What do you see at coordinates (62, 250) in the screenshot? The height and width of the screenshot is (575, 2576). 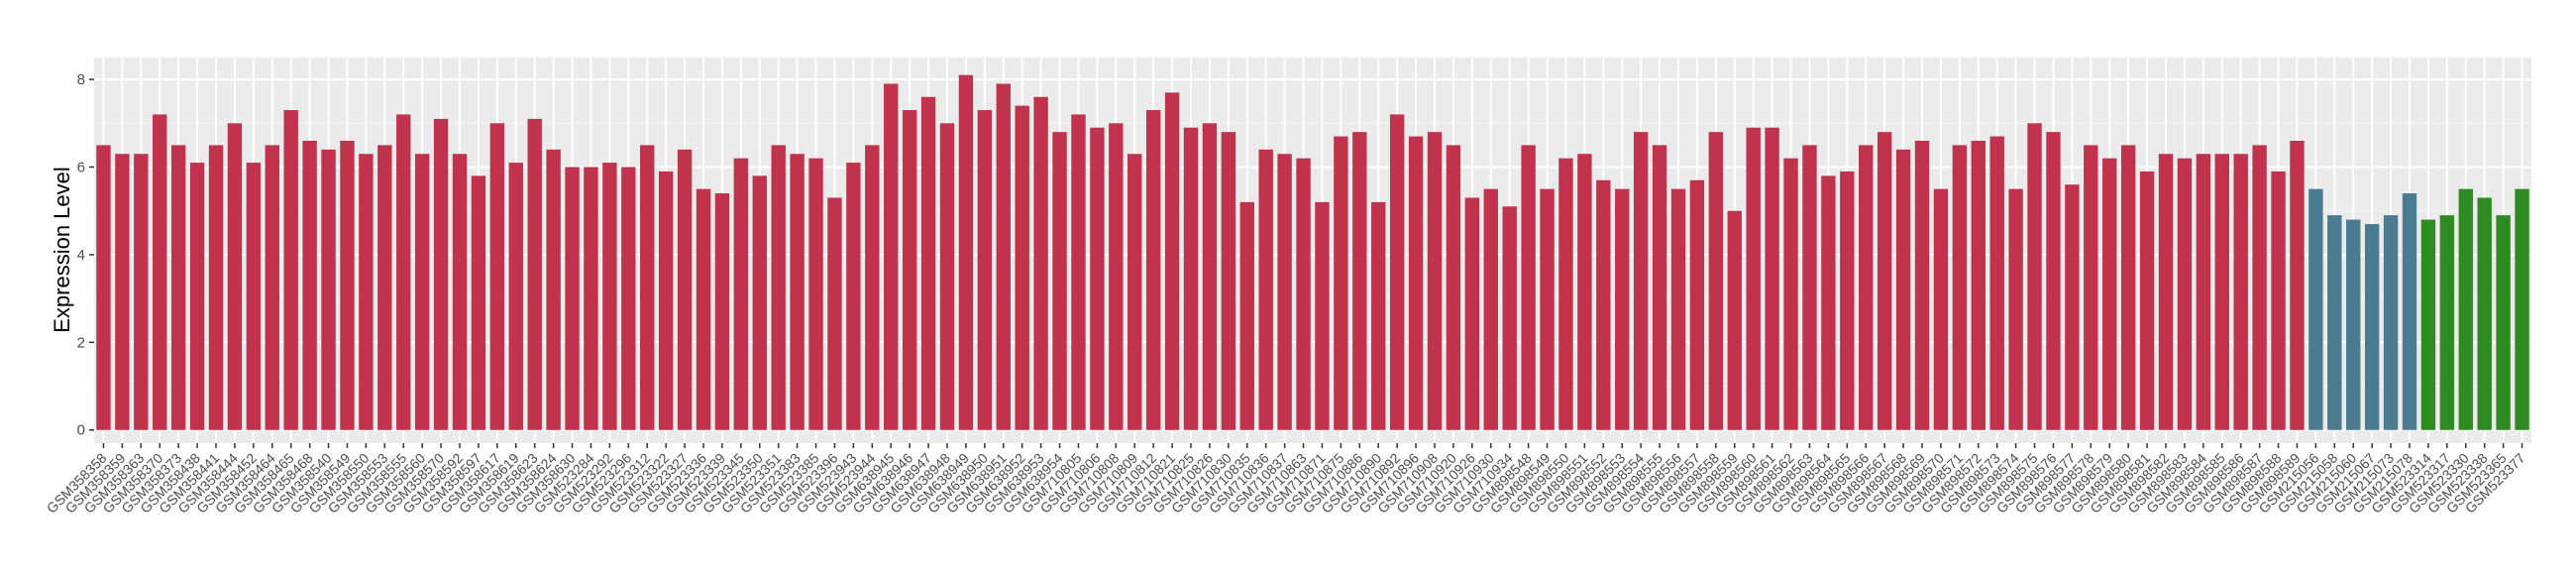 I see `y-axis-title: Expression Level` at bounding box center [62, 250].